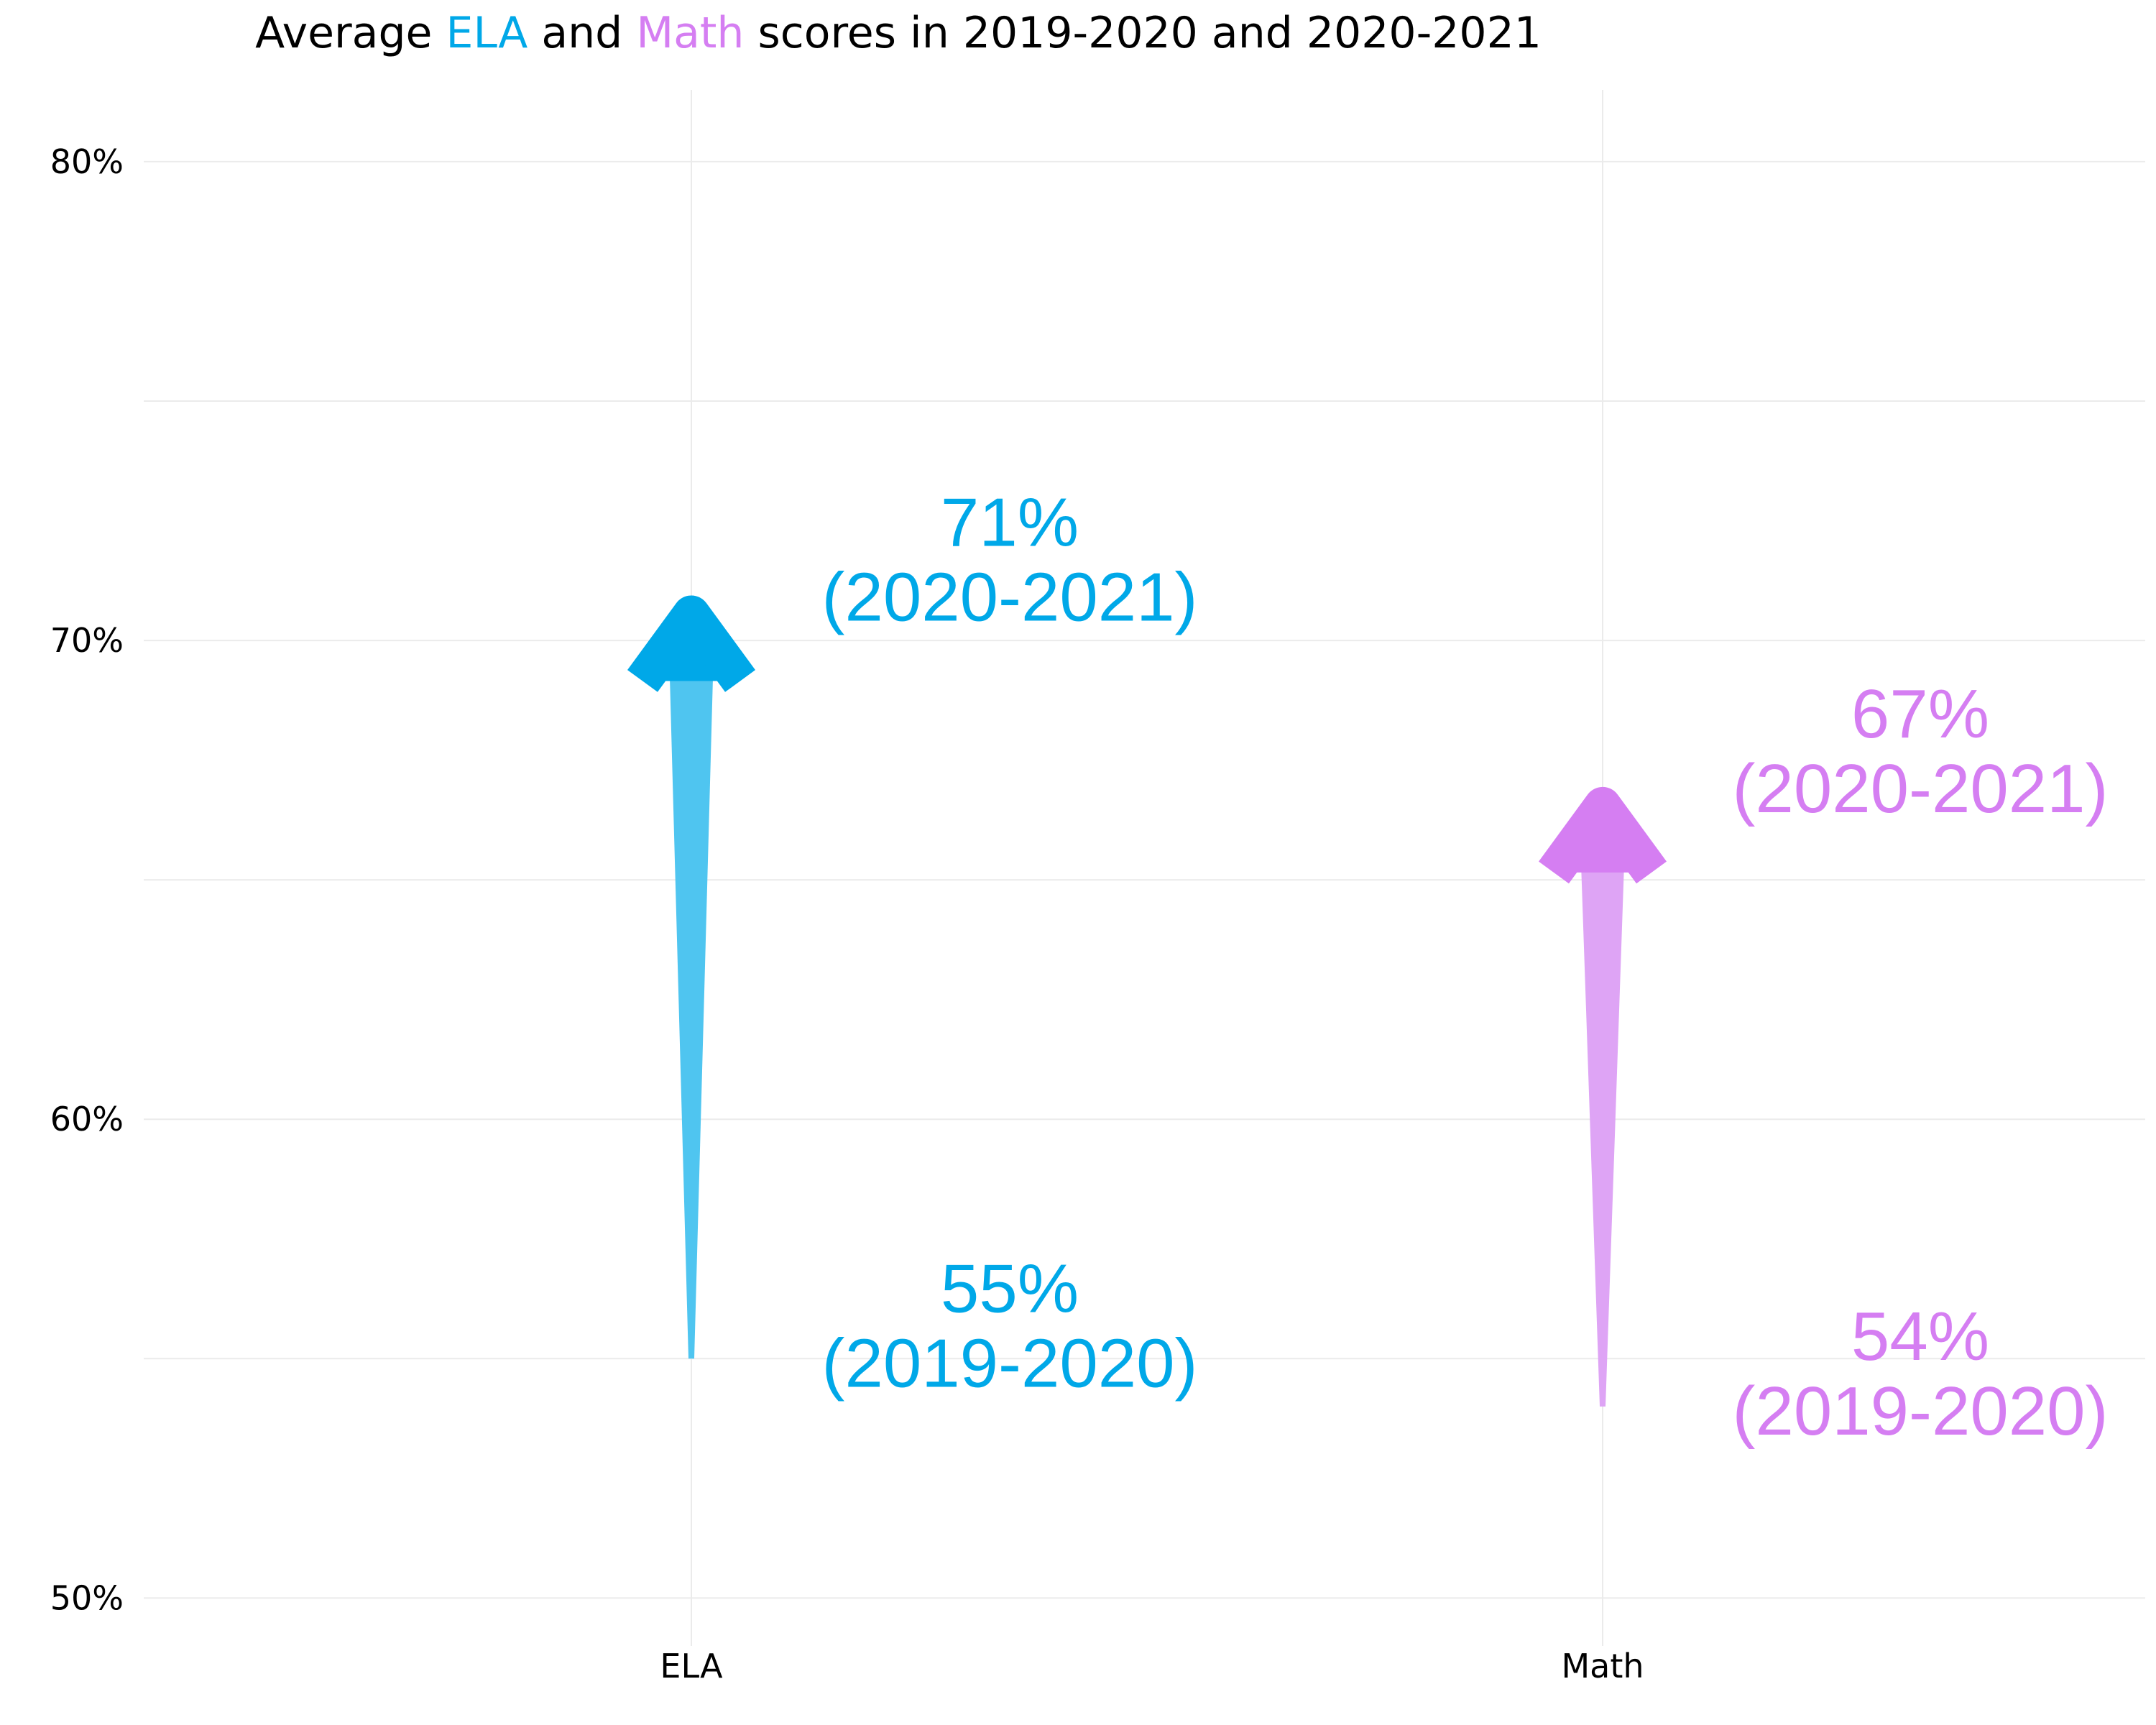  I want to click on data-label-end-value: 67%, so click(1920, 714).